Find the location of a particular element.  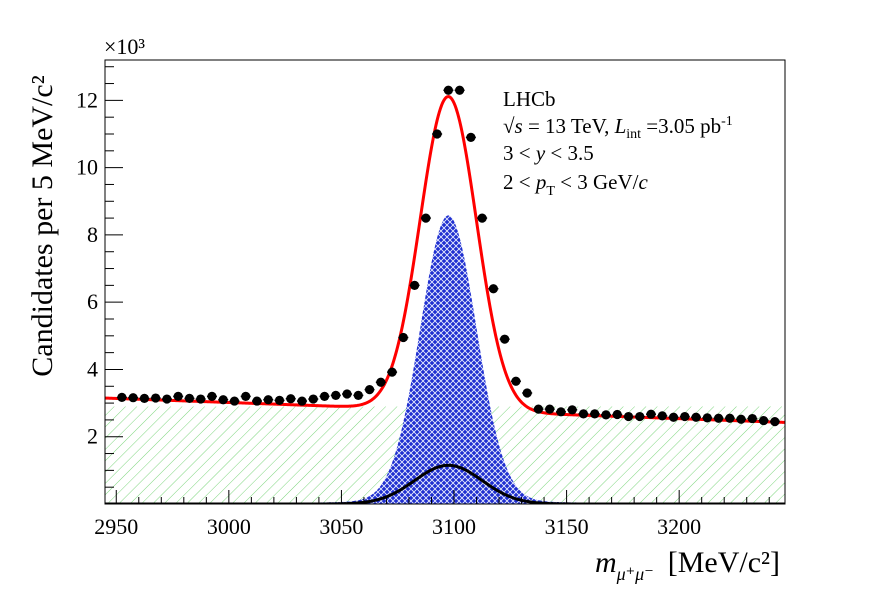

x-tick-label: 3150 is located at coordinates (567, 526).